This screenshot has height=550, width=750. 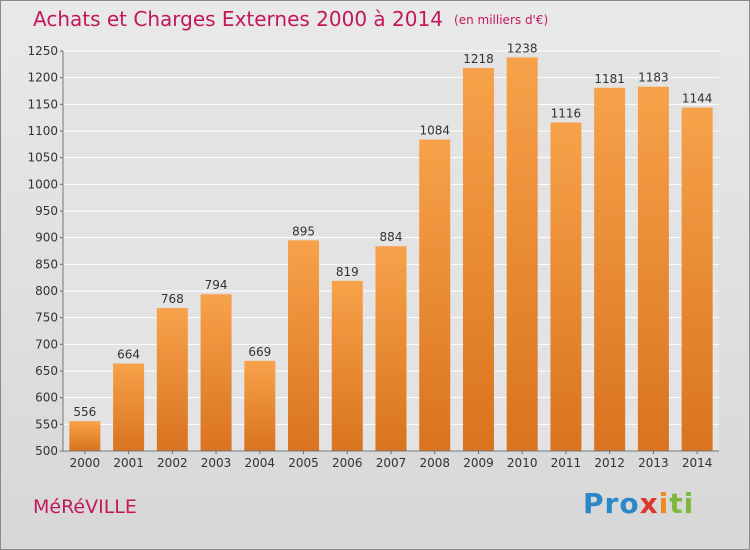 What do you see at coordinates (172, 463) in the screenshot?
I see `x-tick-label: 2002` at bounding box center [172, 463].